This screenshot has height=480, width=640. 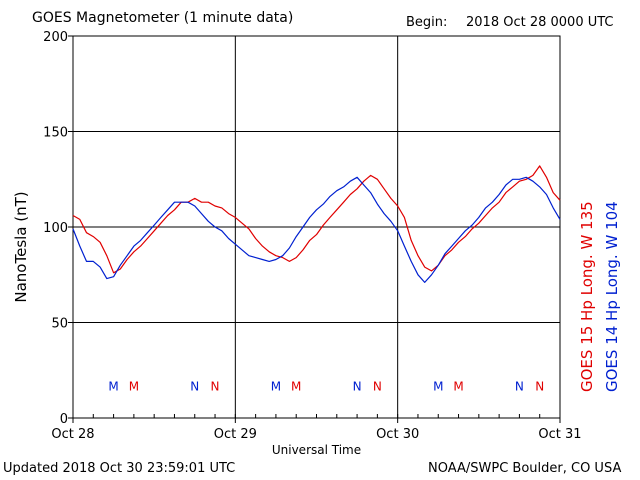 What do you see at coordinates (55, 133) in the screenshot?
I see `y-tick-label: 150` at bounding box center [55, 133].